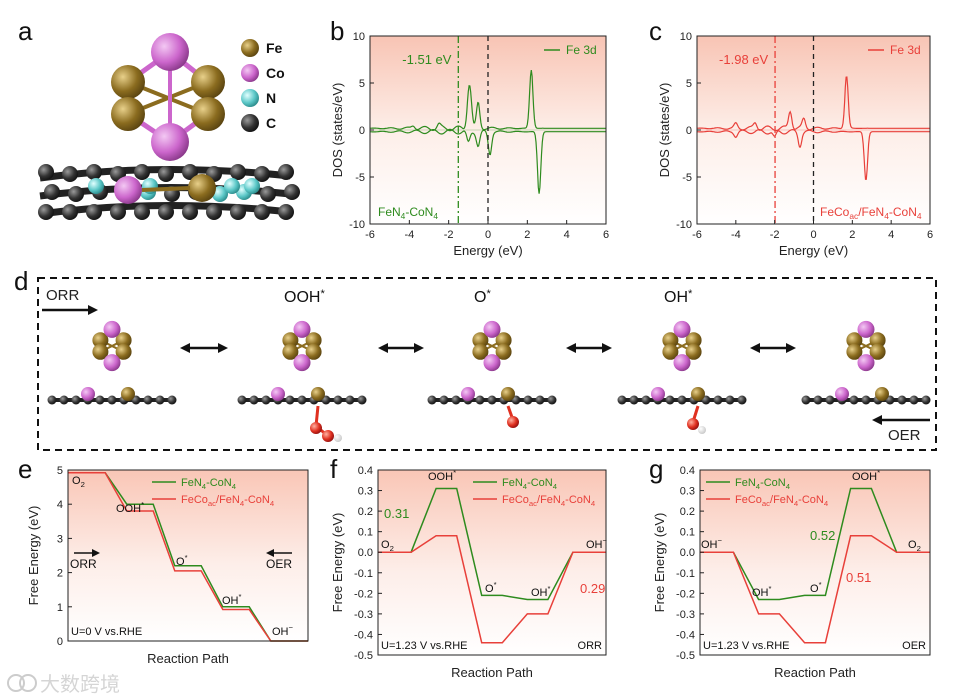  I want to click on arrowhead-right, so click(791, 348).